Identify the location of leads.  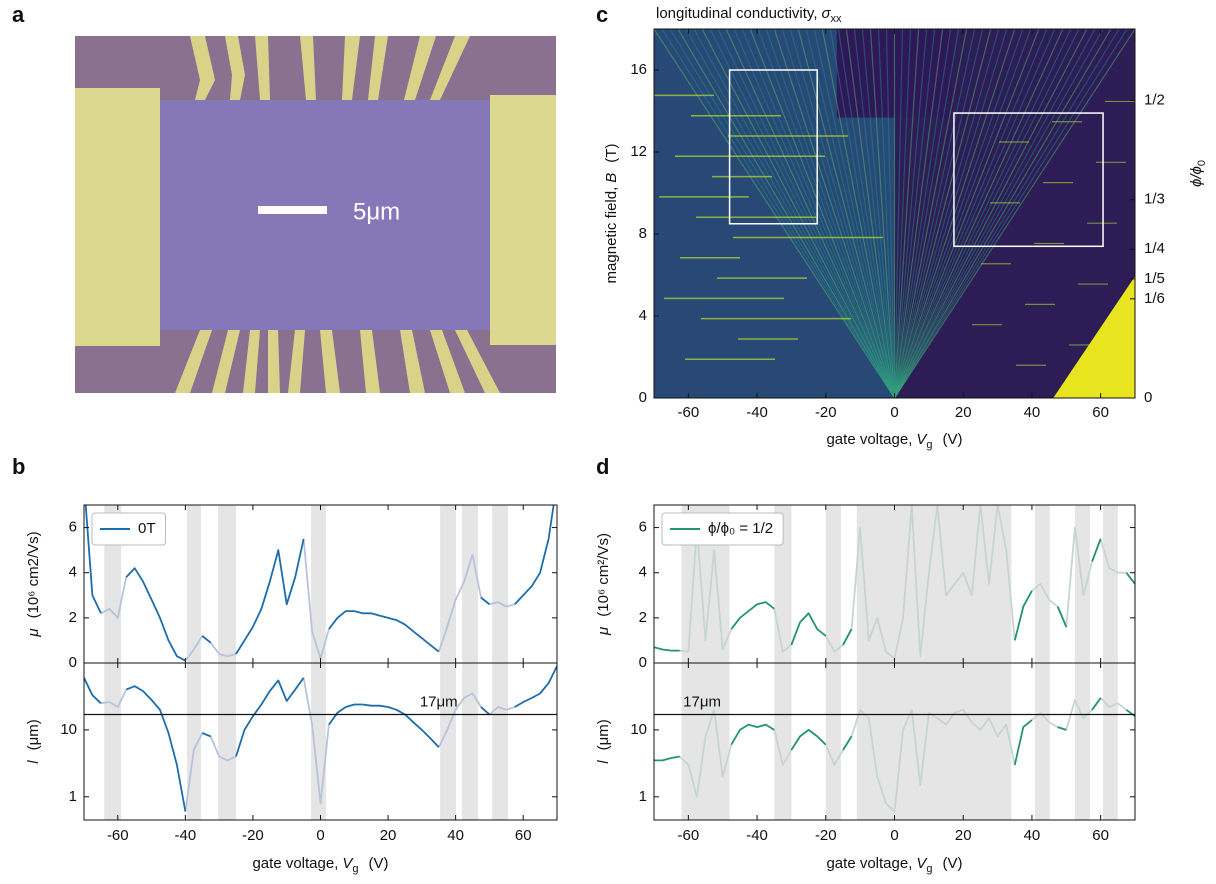
(337, 214).